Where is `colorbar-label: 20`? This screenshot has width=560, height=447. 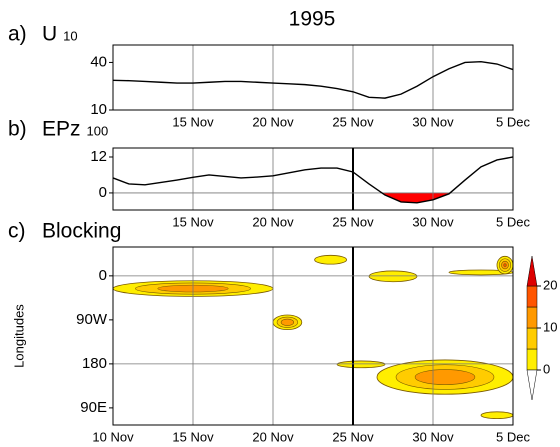
colorbar-label: 20 is located at coordinates (550, 284).